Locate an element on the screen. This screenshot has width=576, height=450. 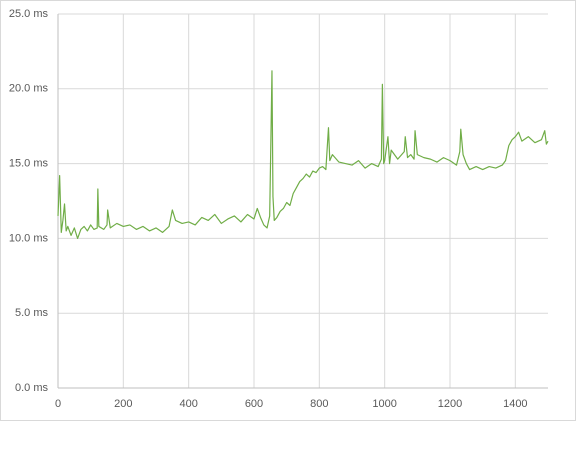
x-tick-label: 1000 is located at coordinates (384, 404).